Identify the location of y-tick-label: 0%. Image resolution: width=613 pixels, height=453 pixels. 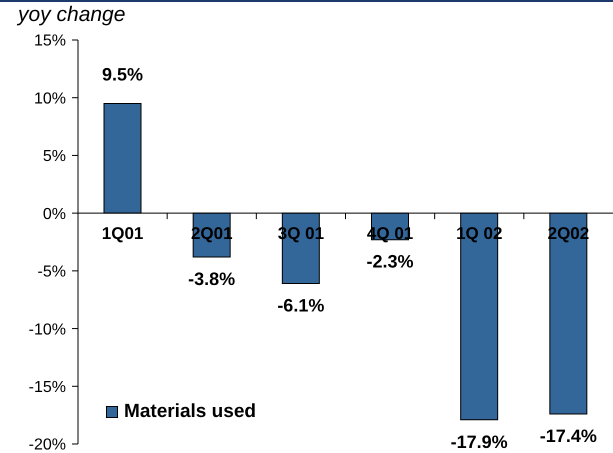
(54, 214).